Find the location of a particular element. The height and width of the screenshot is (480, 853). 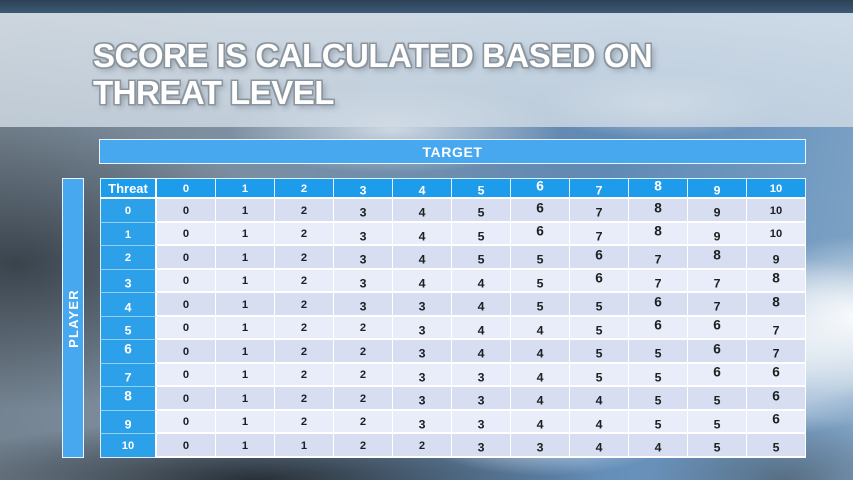

column-header: 6 is located at coordinates (540, 188).